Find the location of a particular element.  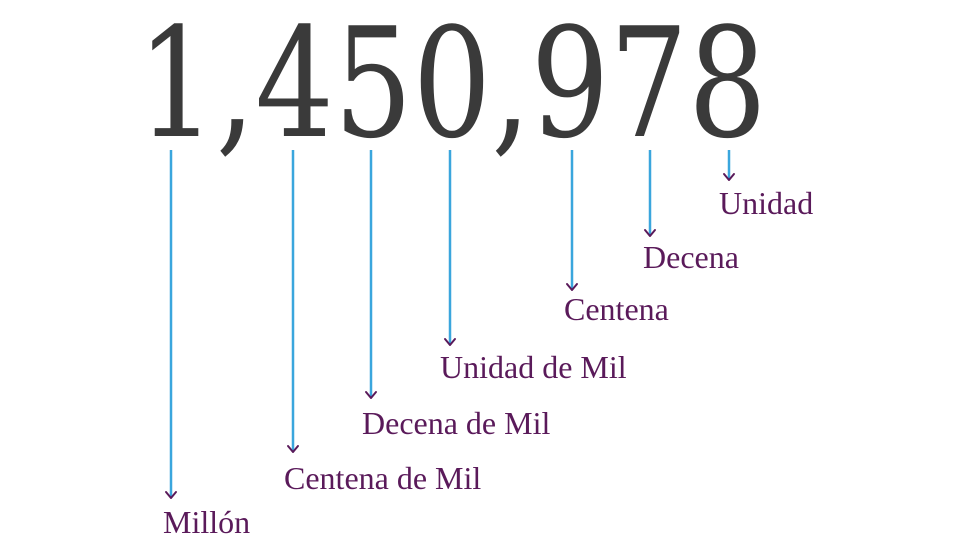

place-label-unidad: Unidad is located at coordinates (766, 203).